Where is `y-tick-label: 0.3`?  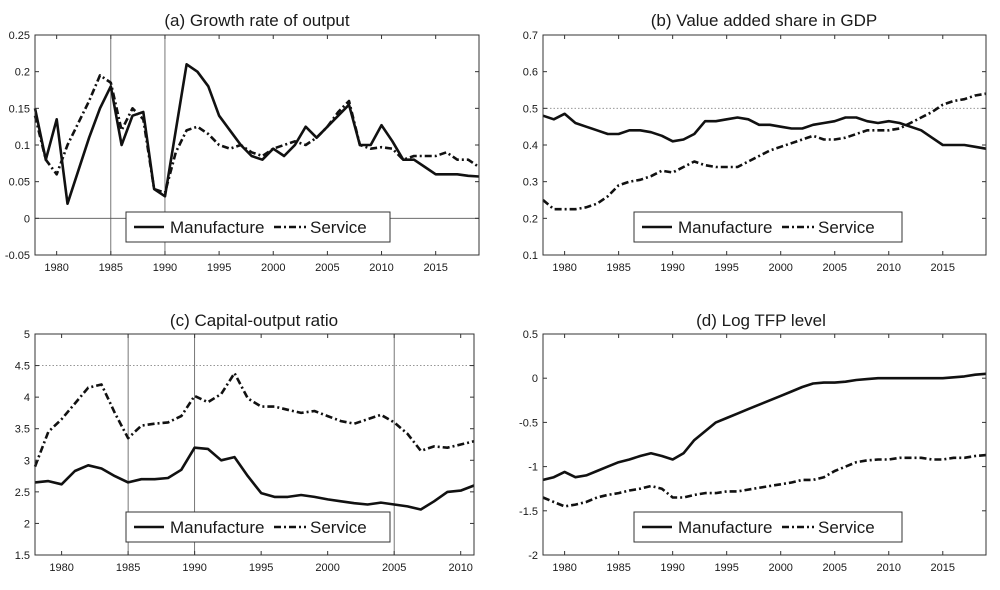
y-tick-label: 0.3 is located at coordinates (530, 183).